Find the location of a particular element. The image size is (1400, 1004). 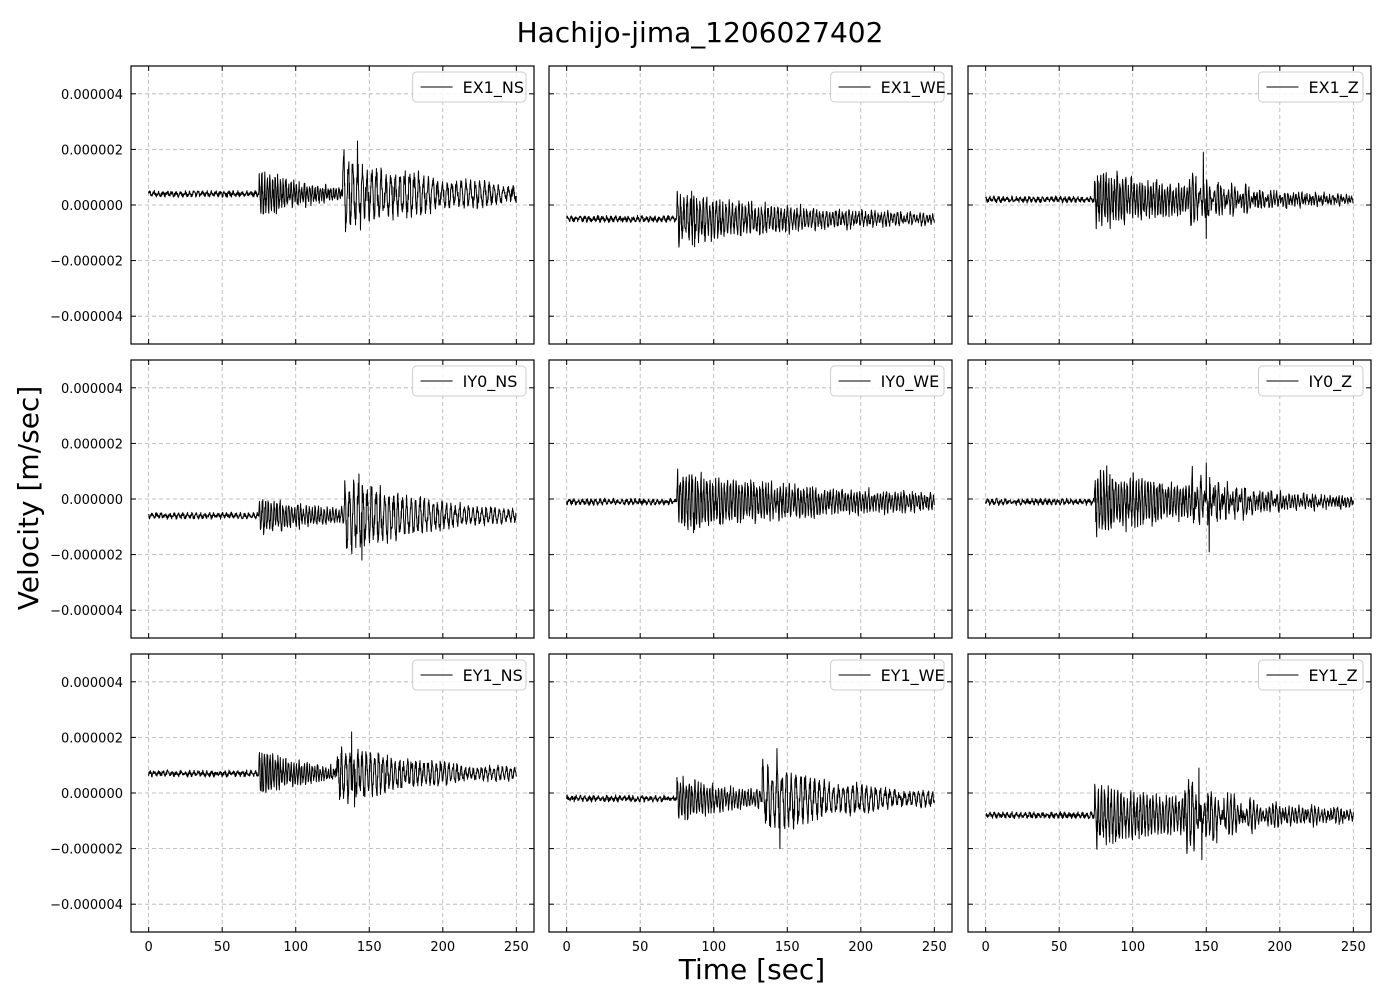

series-ex1-ns is located at coordinates (332, 186).